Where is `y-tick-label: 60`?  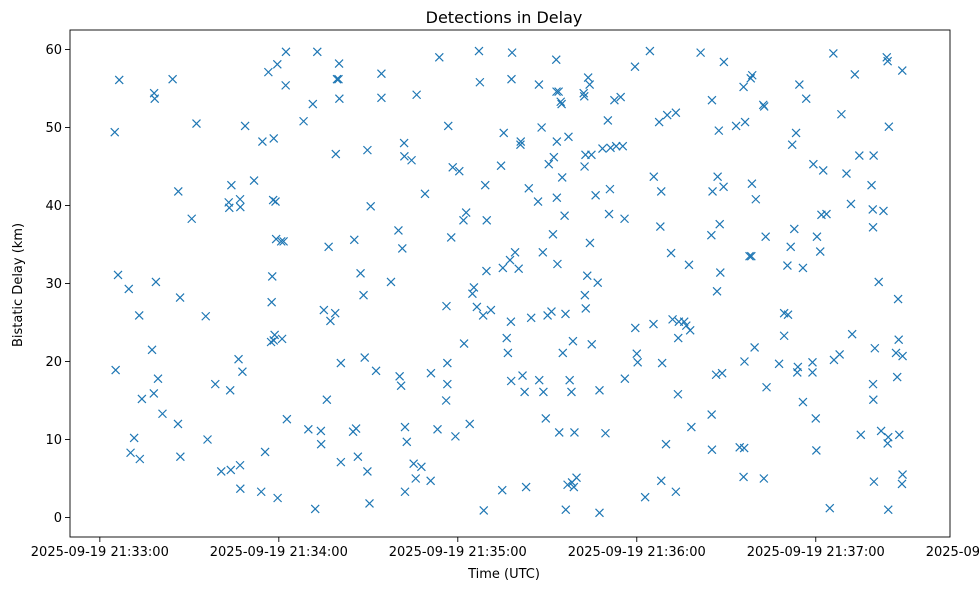 y-tick-label: 60 is located at coordinates (53, 50).